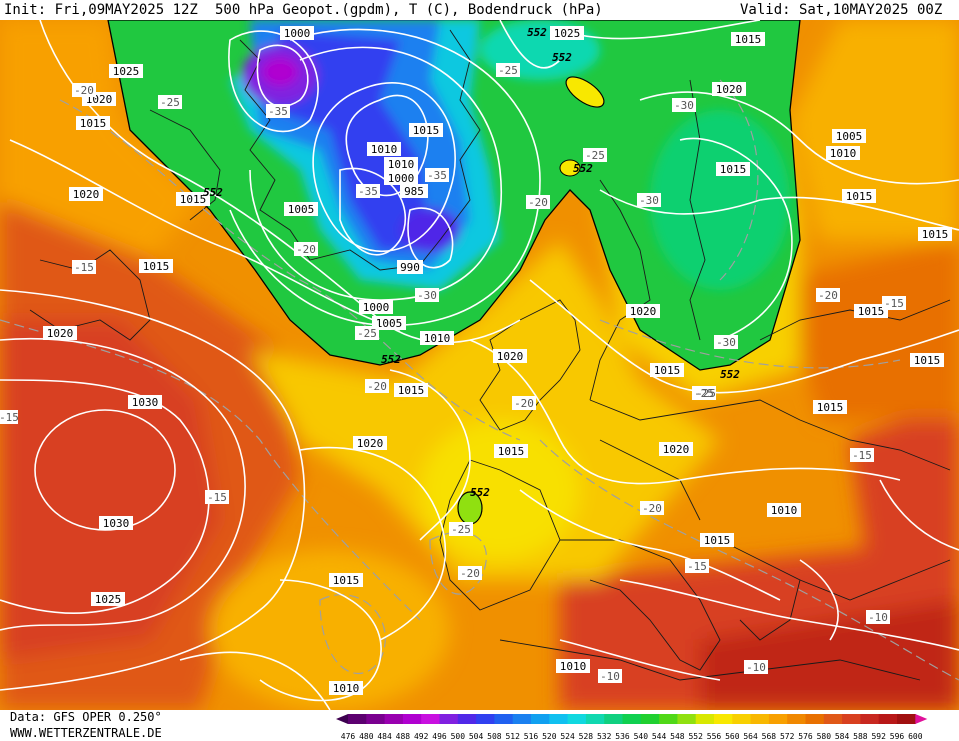  I want to click on svg-text: 990, so click(410, 267).